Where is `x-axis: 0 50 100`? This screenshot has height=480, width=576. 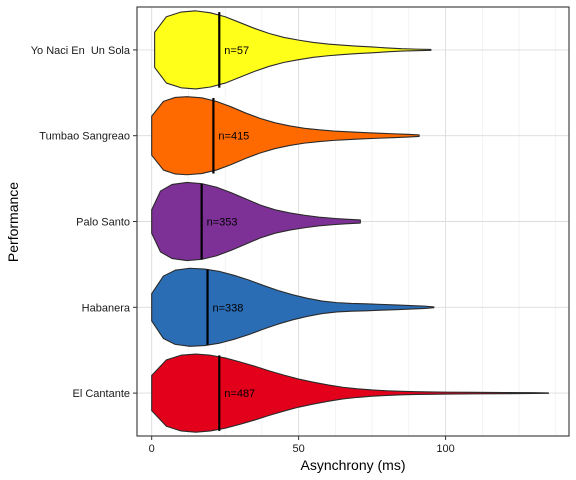 x-axis: 0 50 100 is located at coordinates (302, 445).